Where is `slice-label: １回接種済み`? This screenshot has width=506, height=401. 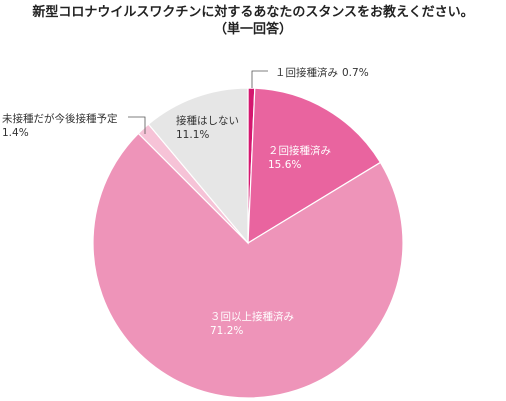 slice-label: １回接種済み is located at coordinates (306, 72).